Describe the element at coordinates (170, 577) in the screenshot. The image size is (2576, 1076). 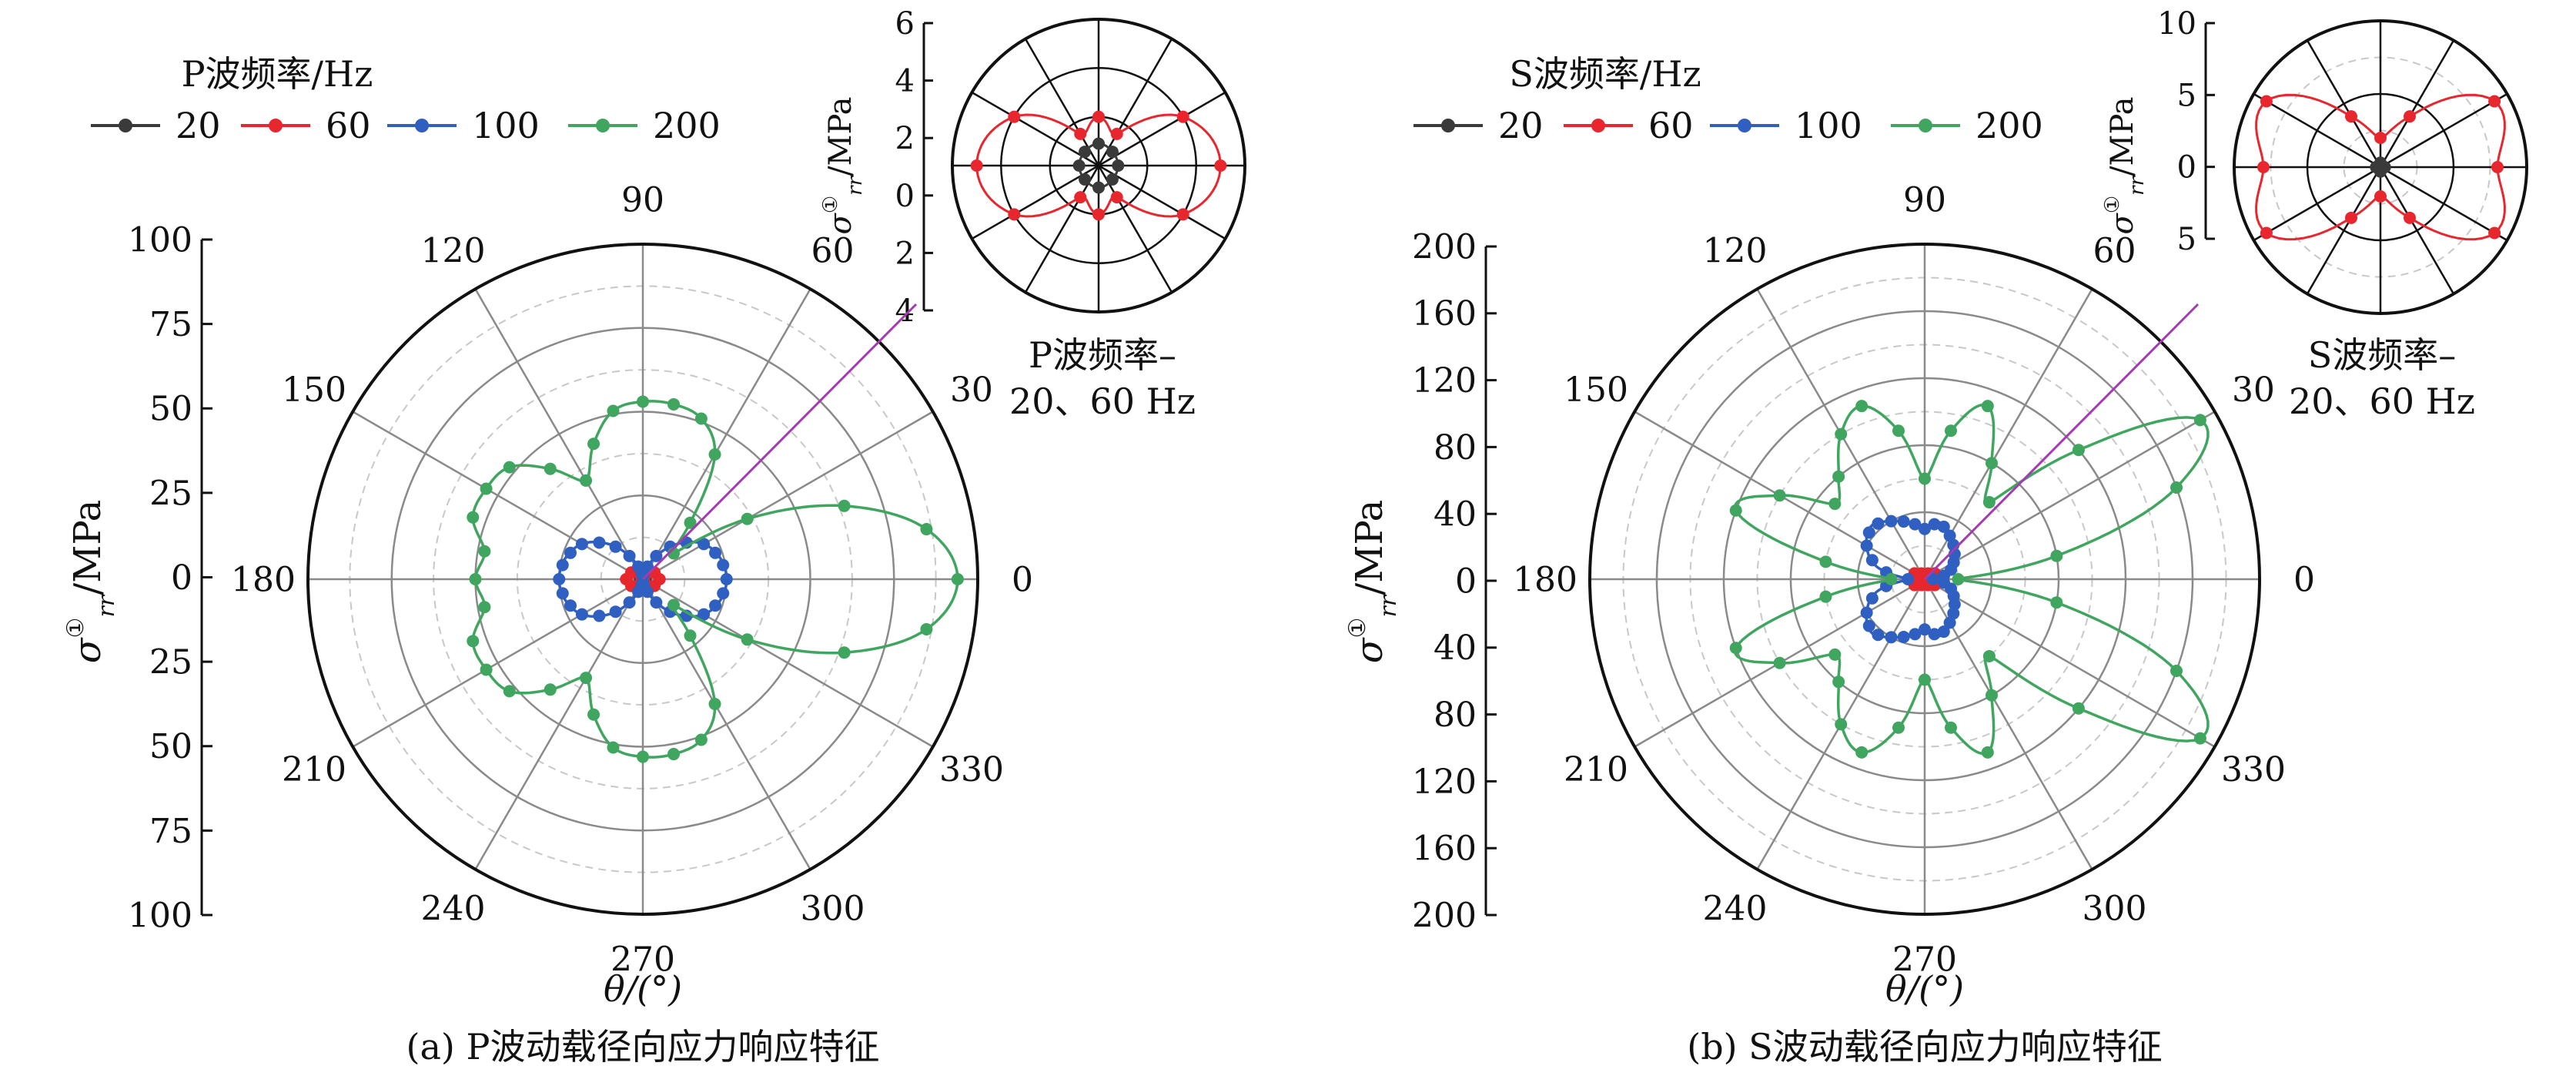
I see `y-axis: 100 75 50 25 0 25 50 75 100` at that location.